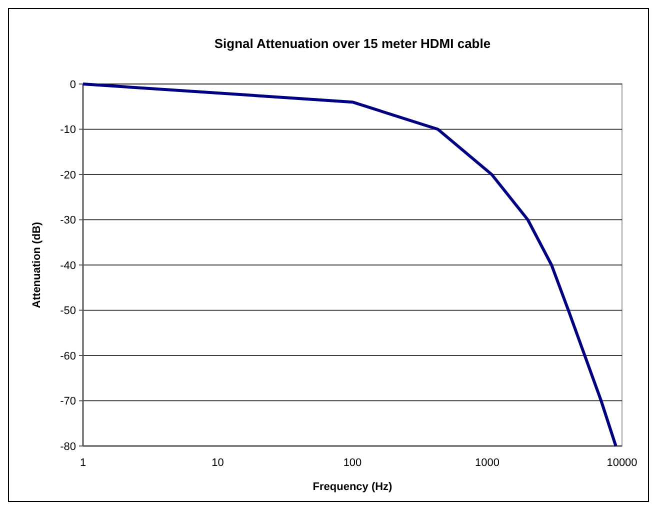 This screenshot has width=657, height=510. What do you see at coordinates (352, 463) in the screenshot?
I see `x-tick-label: 100` at bounding box center [352, 463].